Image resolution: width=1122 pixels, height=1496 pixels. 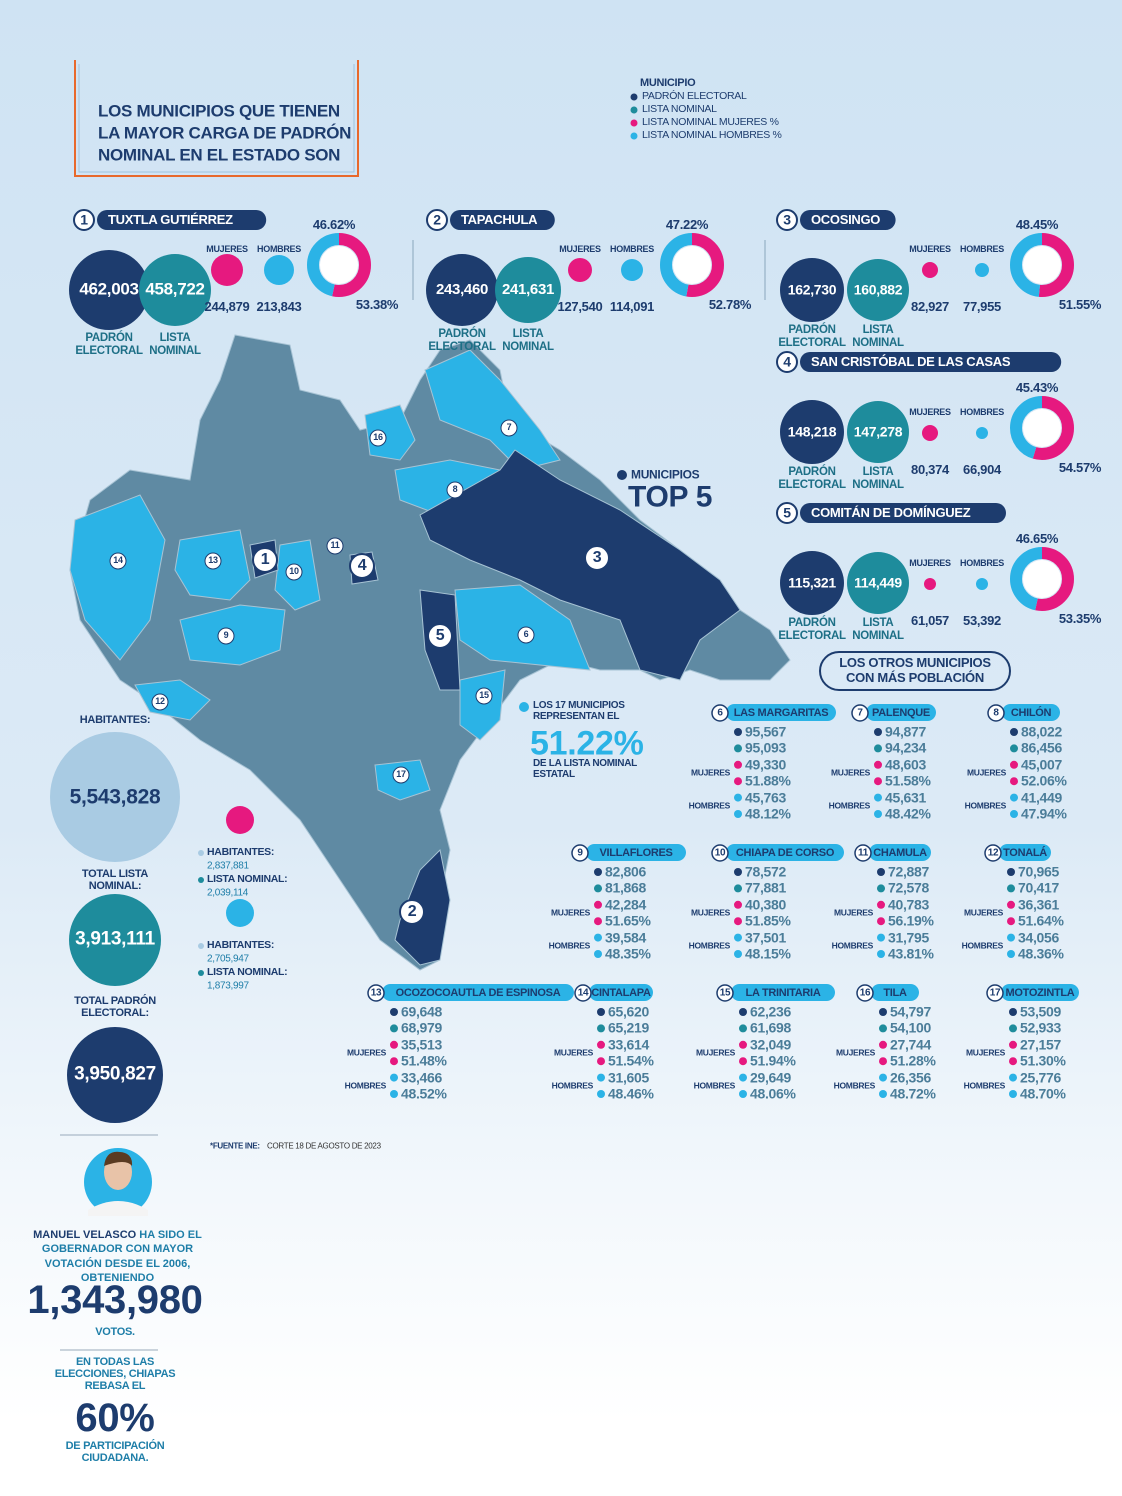 I want to click on value: 48.46%, so click(x=631, y=1093).